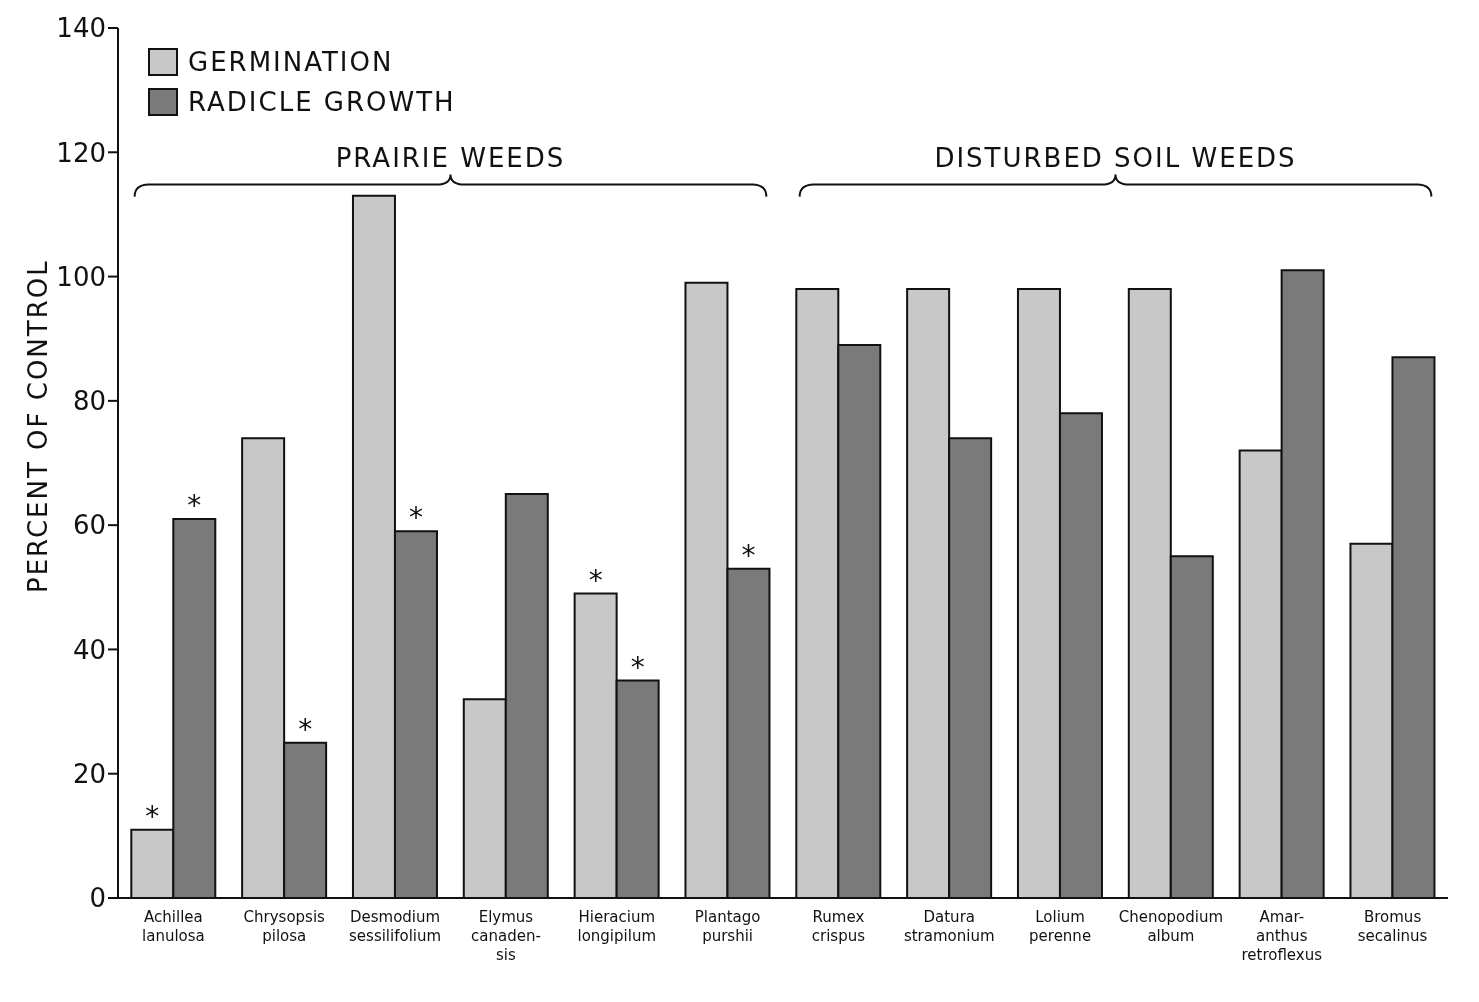 This screenshot has height=1002, width=1479. What do you see at coordinates (727, 926) in the screenshot?
I see `x-tick-label: Plantago purshii` at bounding box center [727, 926].